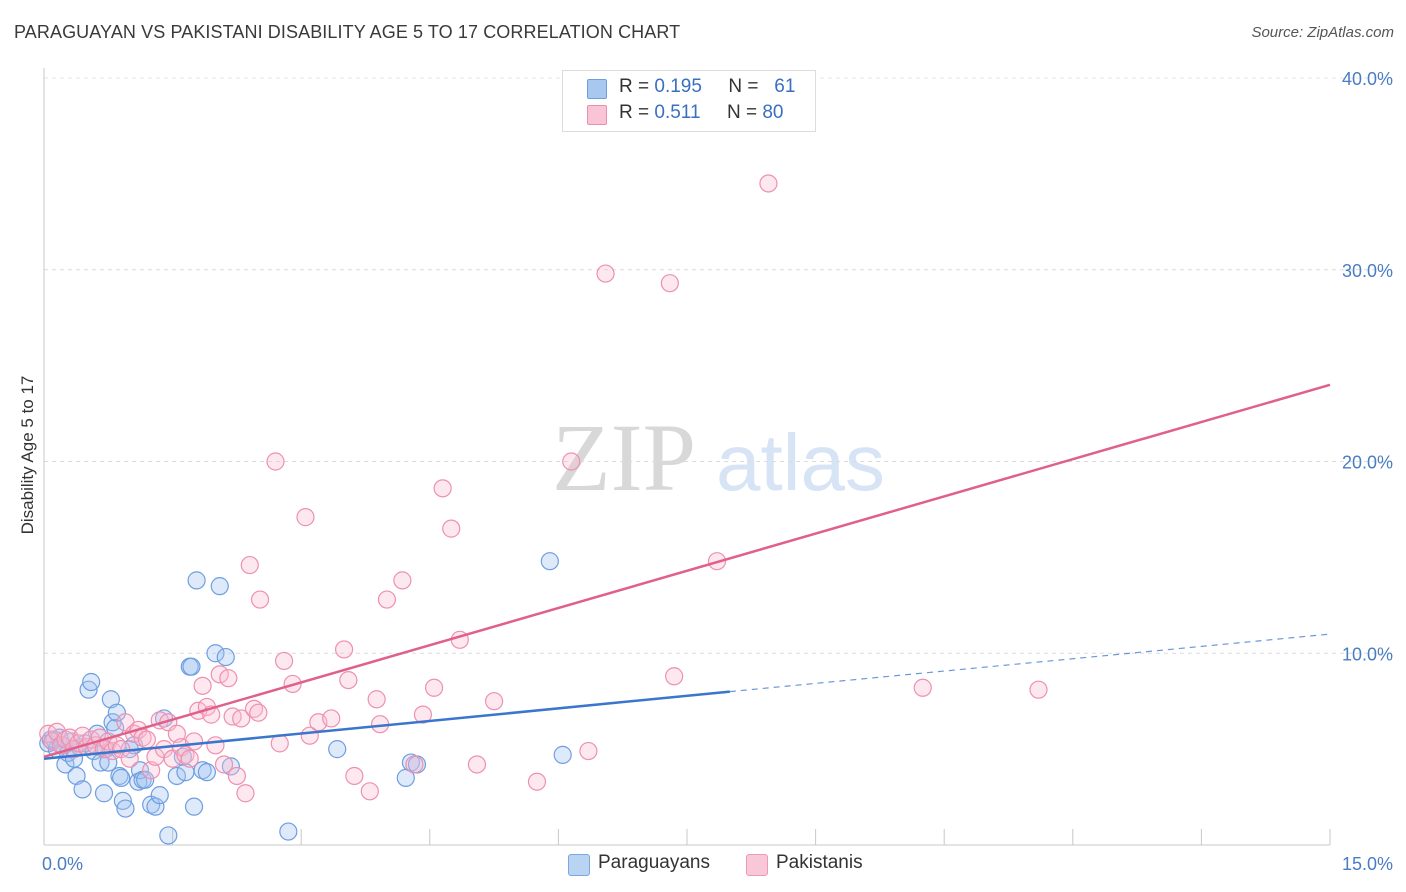 The height and width of the screenshot is (892, 1406). What do you see at coordinates (597, 115) in the screenshot?
I see `legend-swatch-pakistanis` at bounding box center [597, 115].